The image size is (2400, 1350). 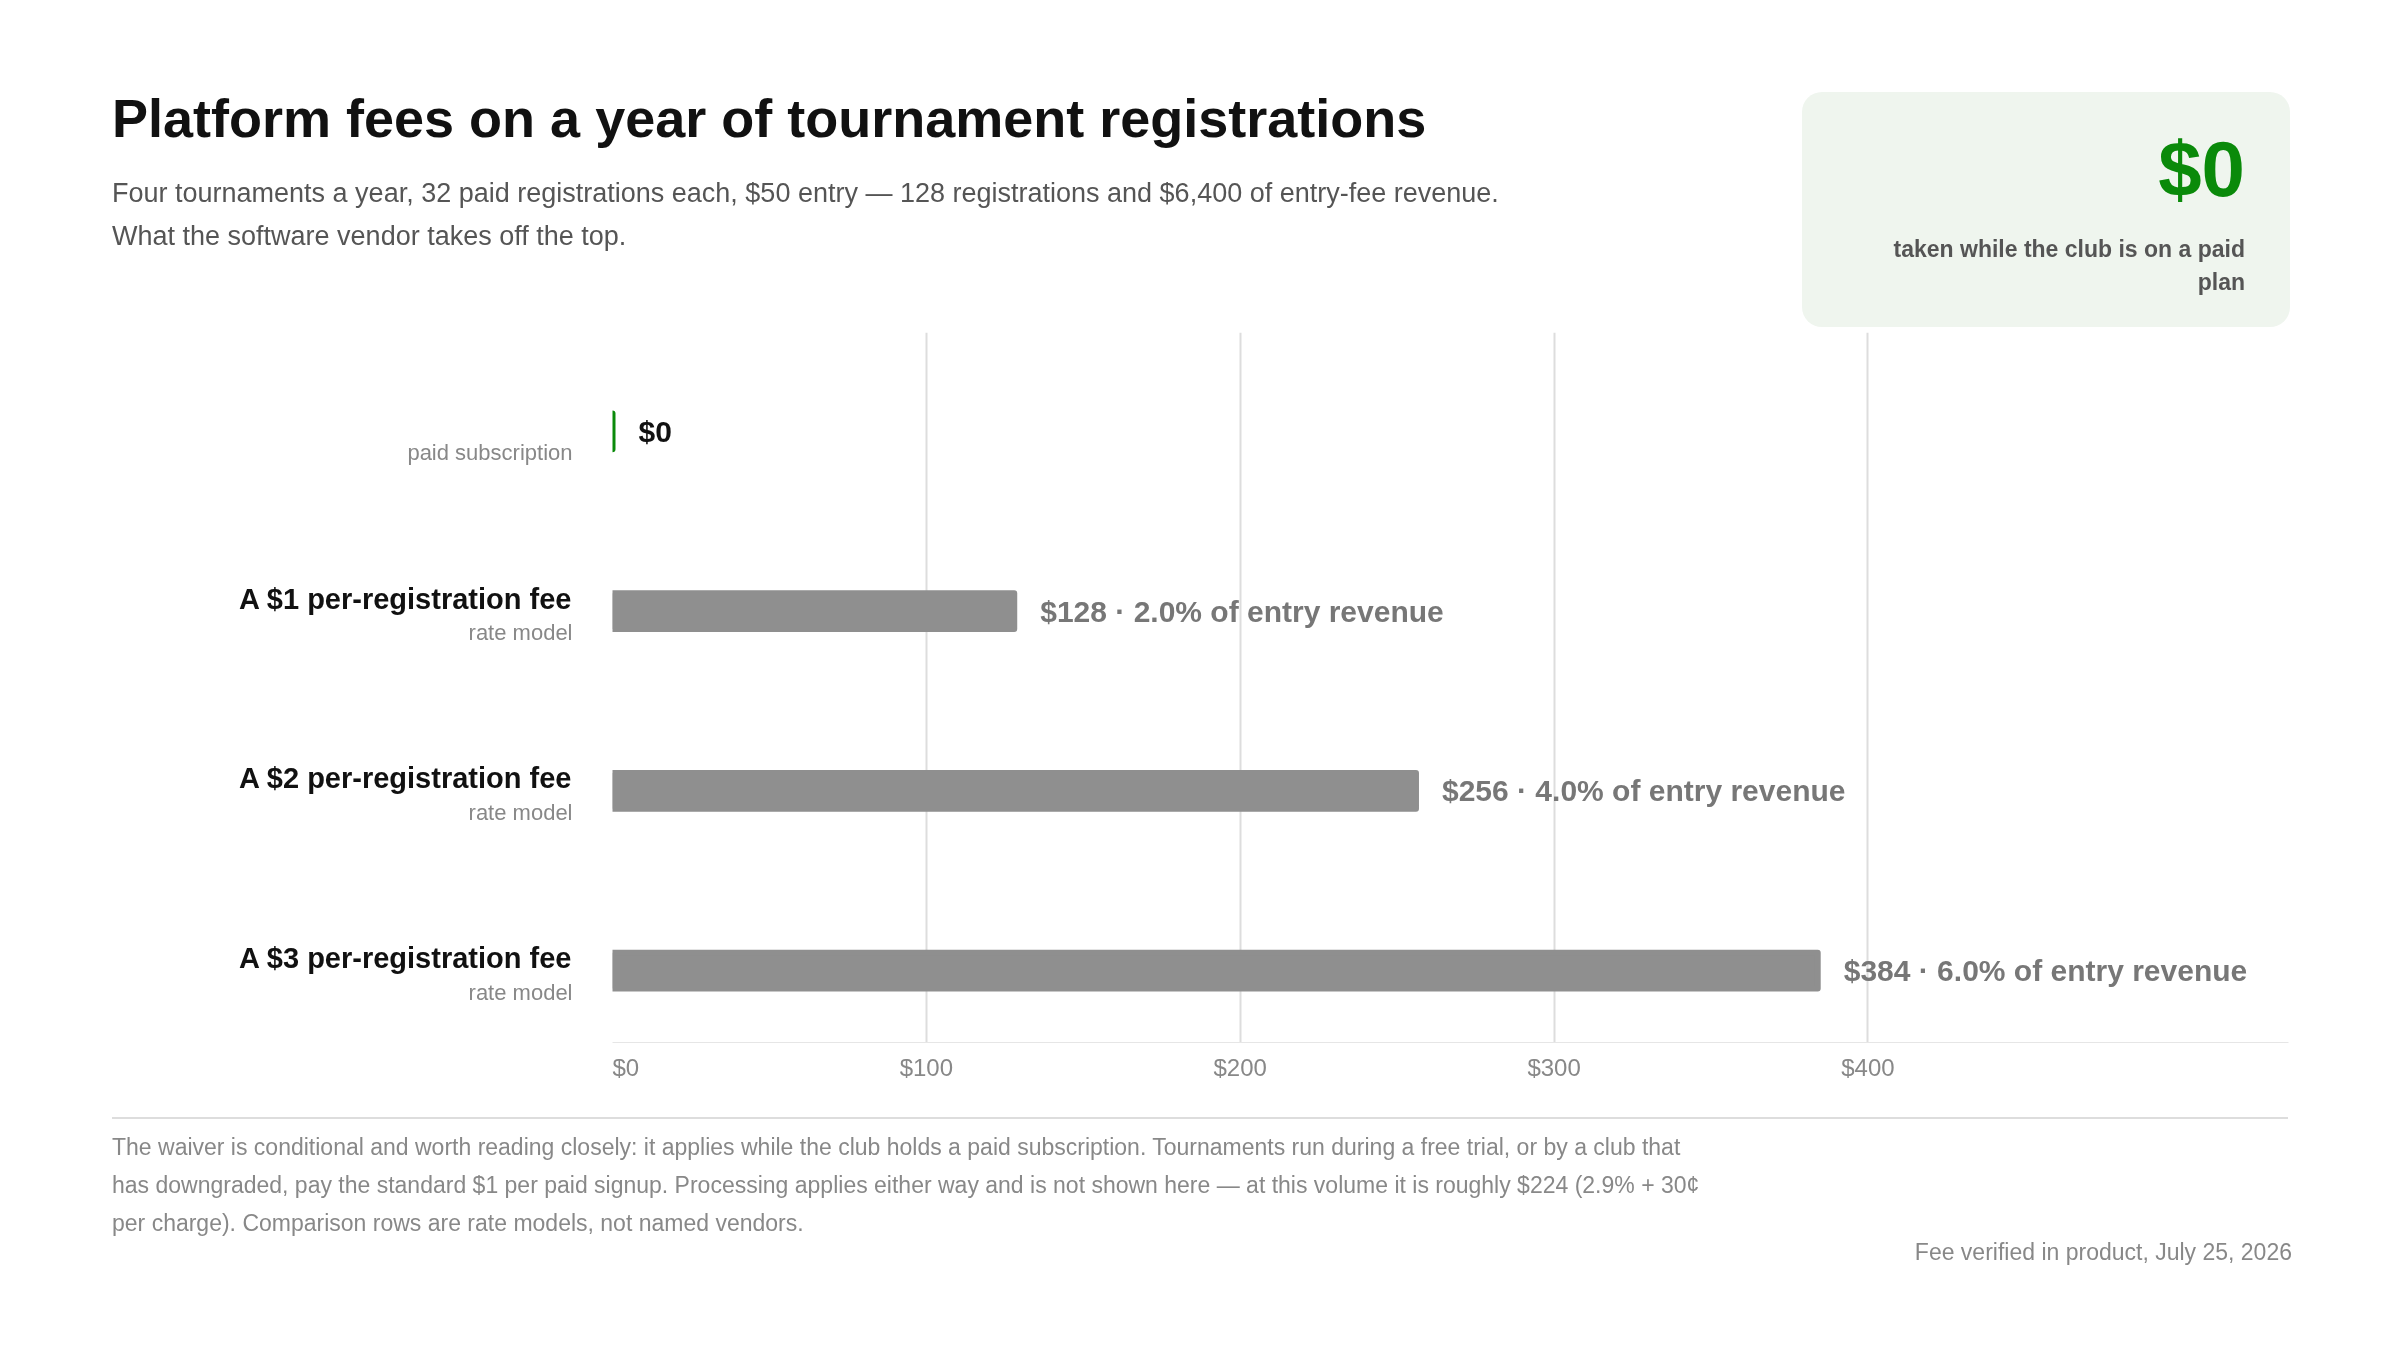 I want to click on x-tick-label: $300, so click(x=1554, y=1067).